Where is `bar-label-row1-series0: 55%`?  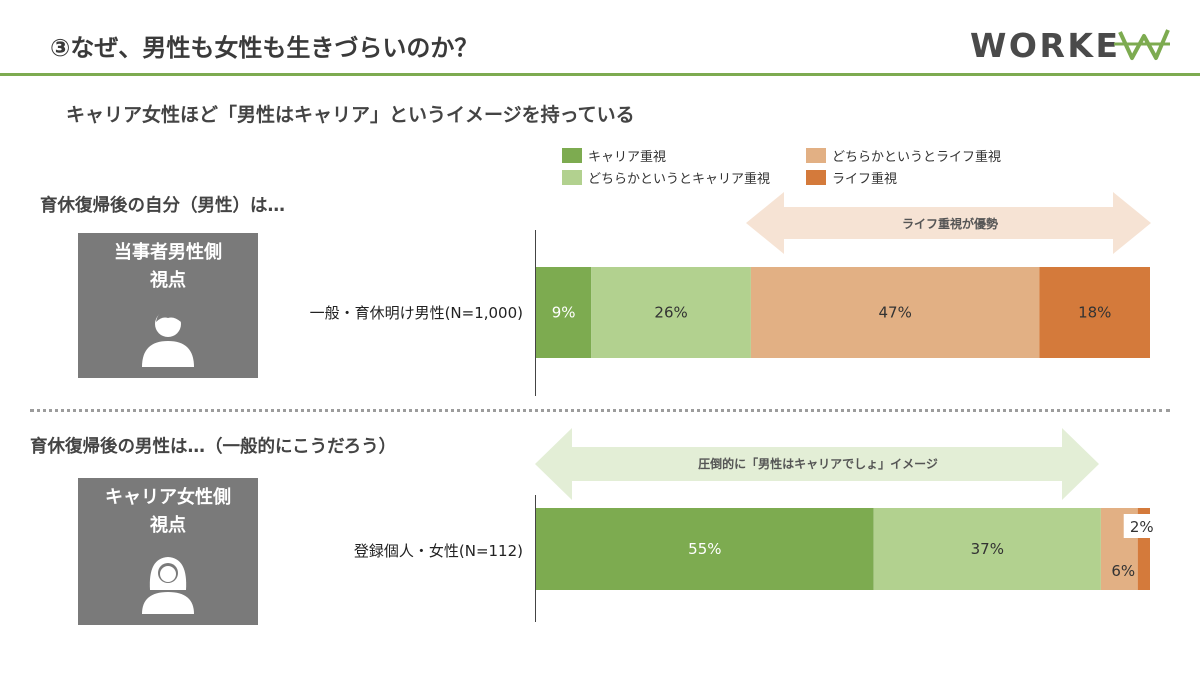
bar-label-row1-series0: 55% is located at coordinates (704, 549).